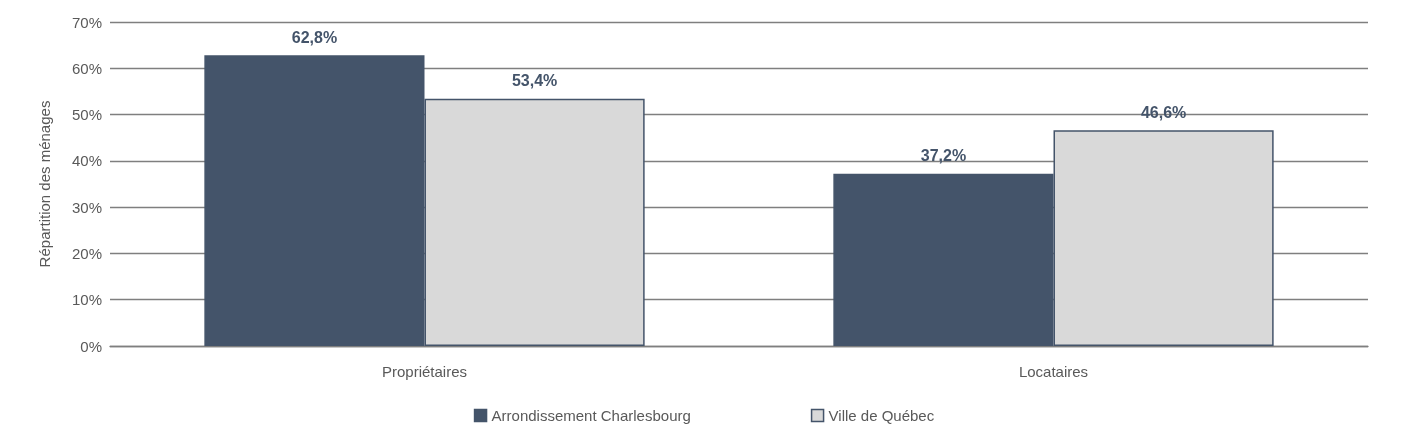 The height and width of the screenshot is (428, 1408). Describe the element at coordinates (1053, 371) in the screenshot. I see `x-tick-label: Locataires` at that location.